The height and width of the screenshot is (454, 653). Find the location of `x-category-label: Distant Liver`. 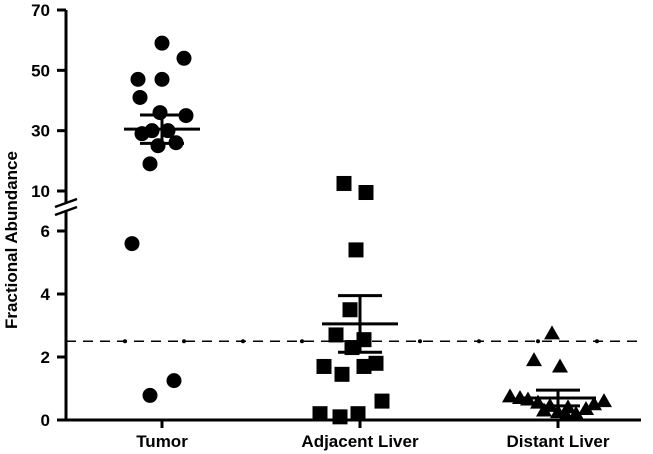

x-category-label: Distant Liver is located at coordinates (558, 441).